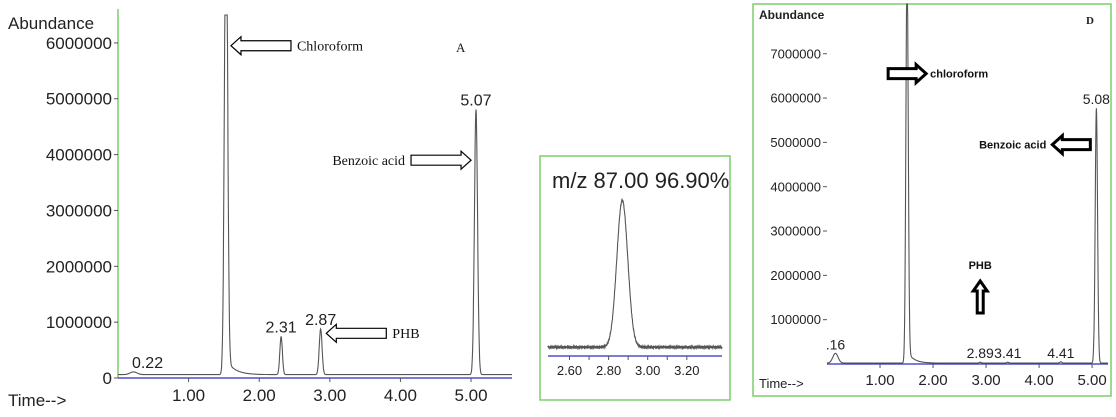  What do you see at coordinates (608, 370) in the screenshot?
I see `x-tick-label: 2.80` at bounding box center [608, 370].